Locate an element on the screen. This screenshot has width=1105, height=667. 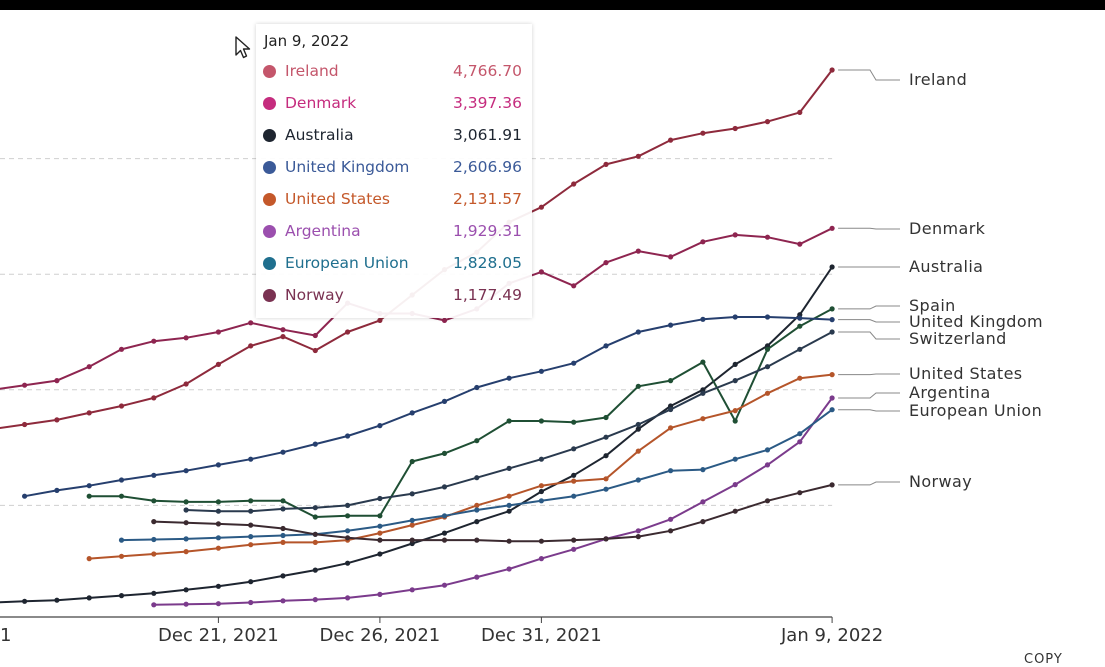
top-black-bar is located at coordinates (552, 5).